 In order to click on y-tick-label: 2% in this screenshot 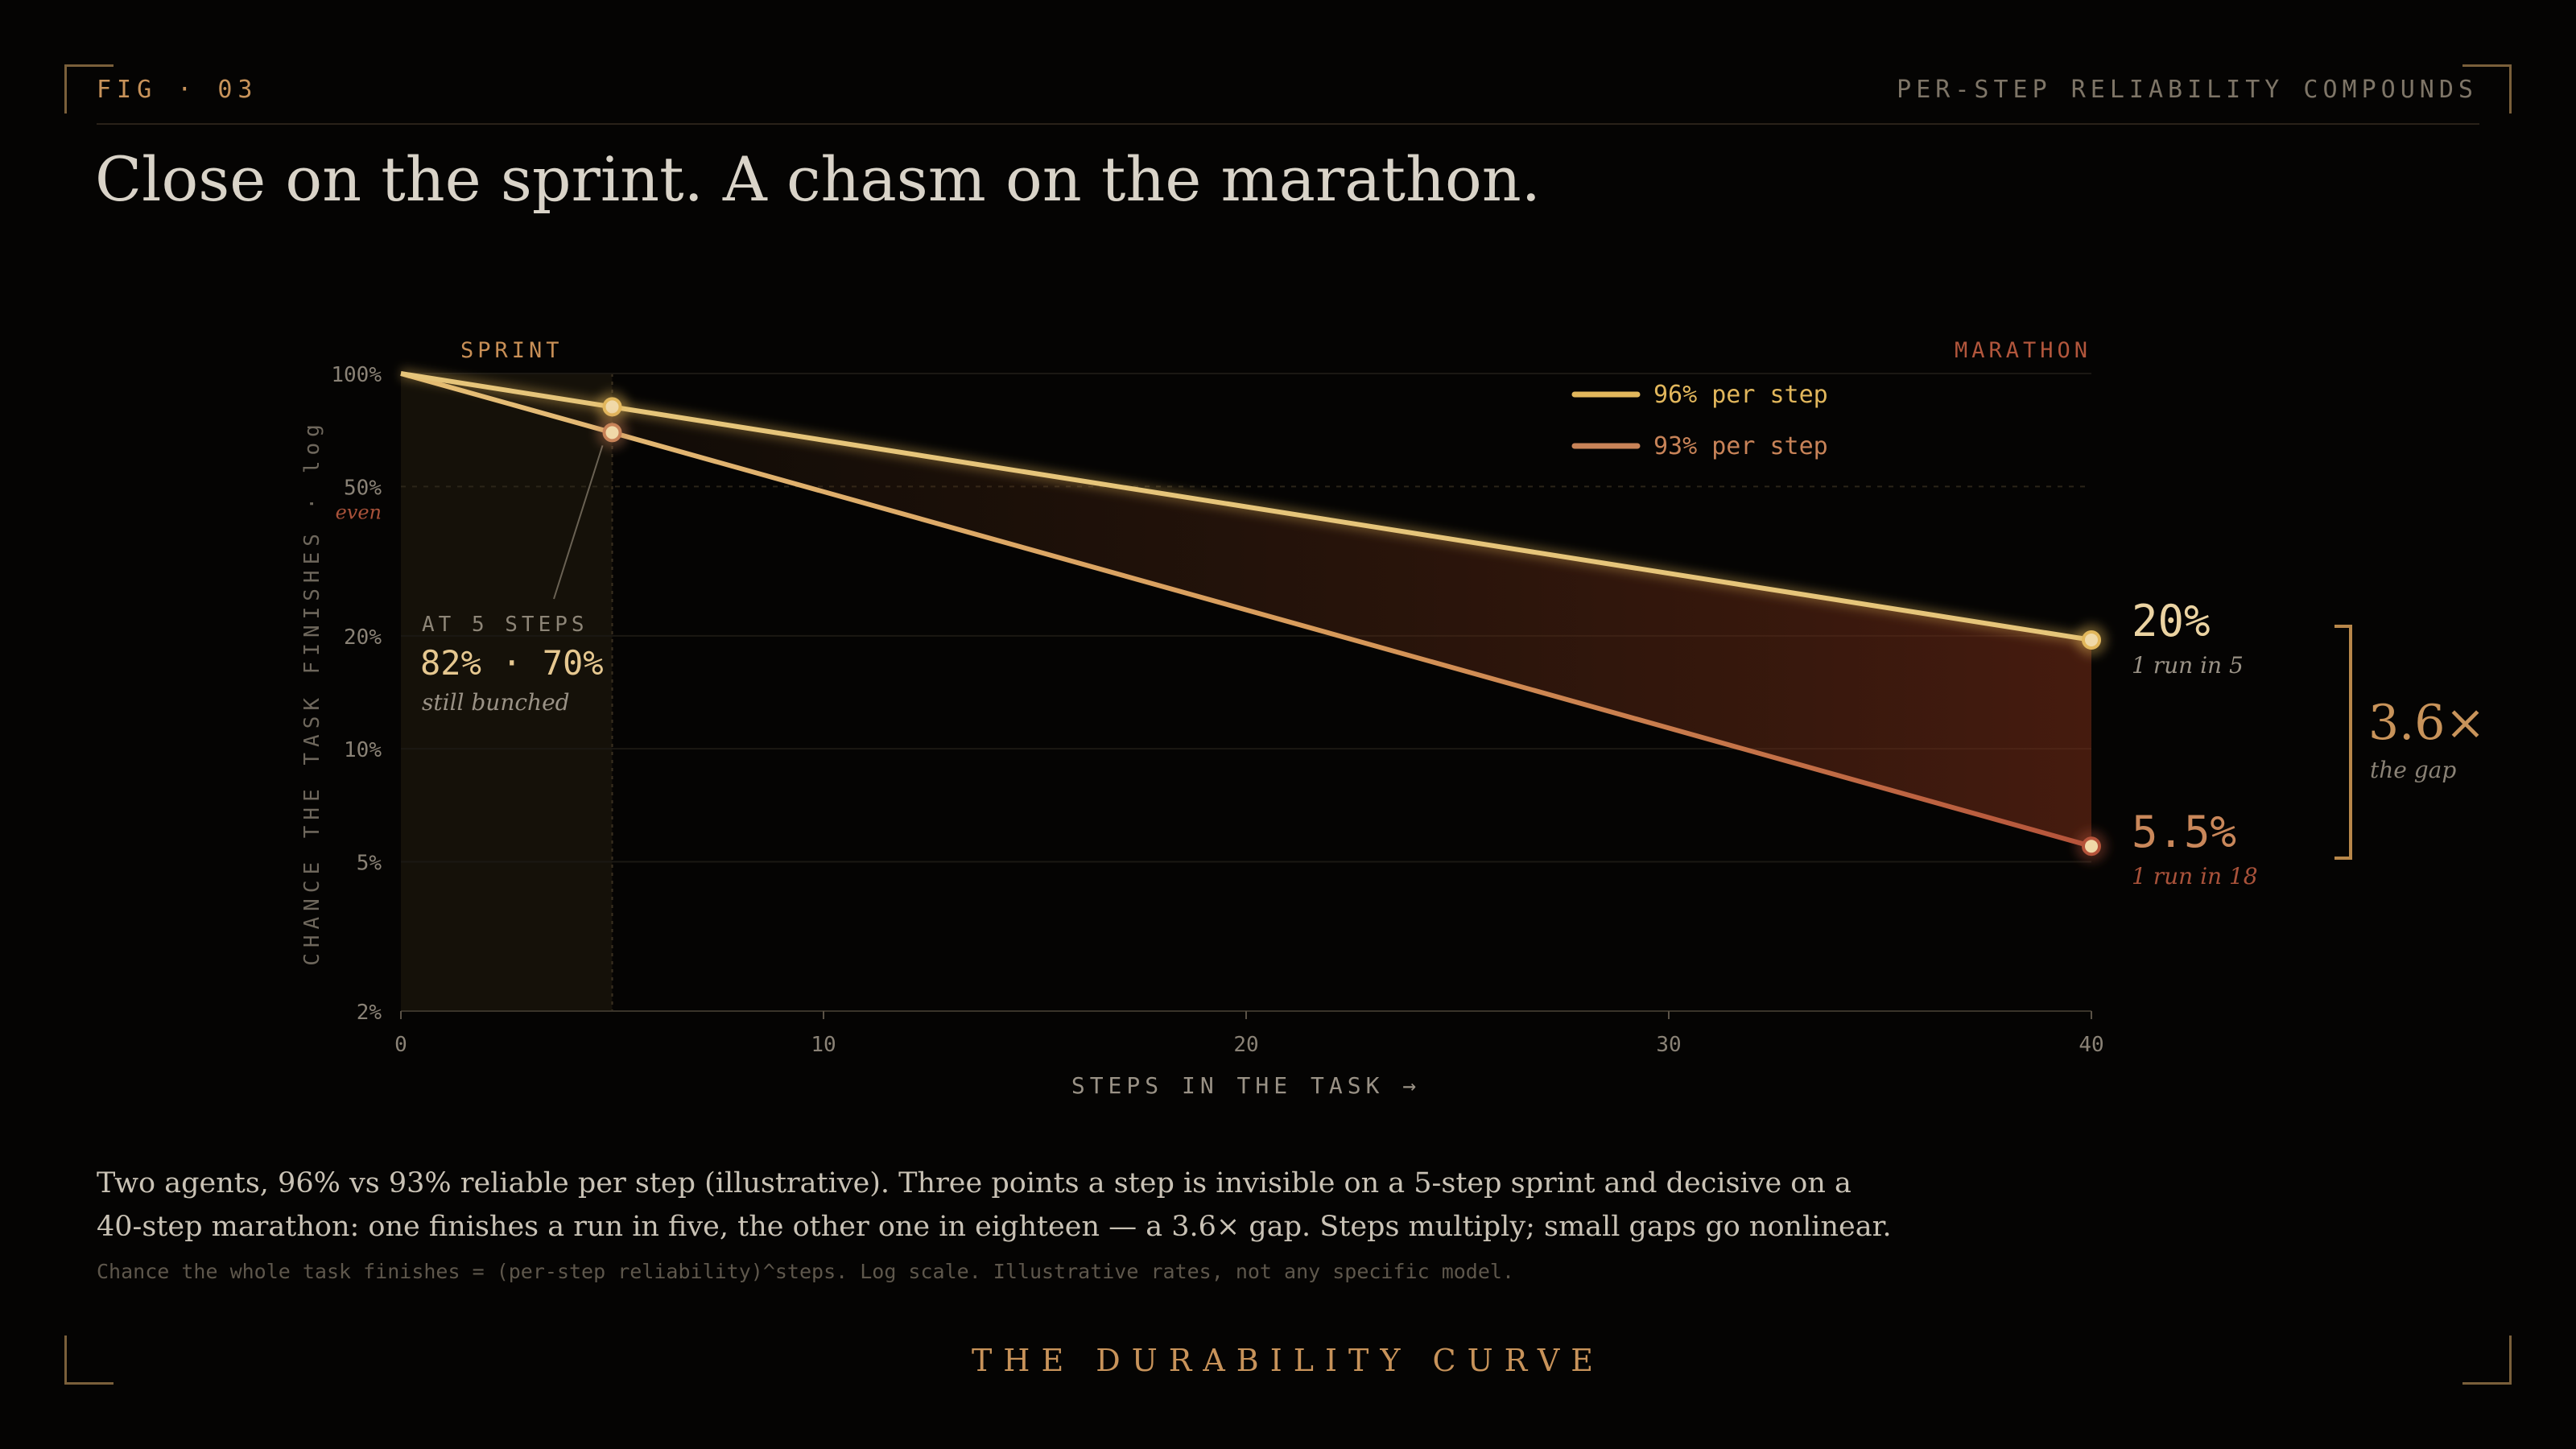, I will do `click(369, 1013)`.